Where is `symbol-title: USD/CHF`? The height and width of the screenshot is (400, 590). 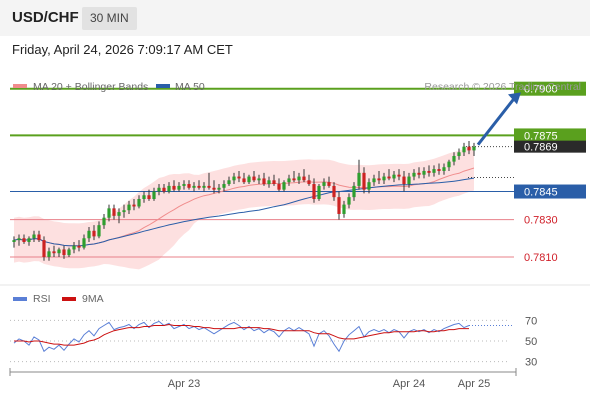 symbol-title: USD/CHF is located at coordinates (45, 17).